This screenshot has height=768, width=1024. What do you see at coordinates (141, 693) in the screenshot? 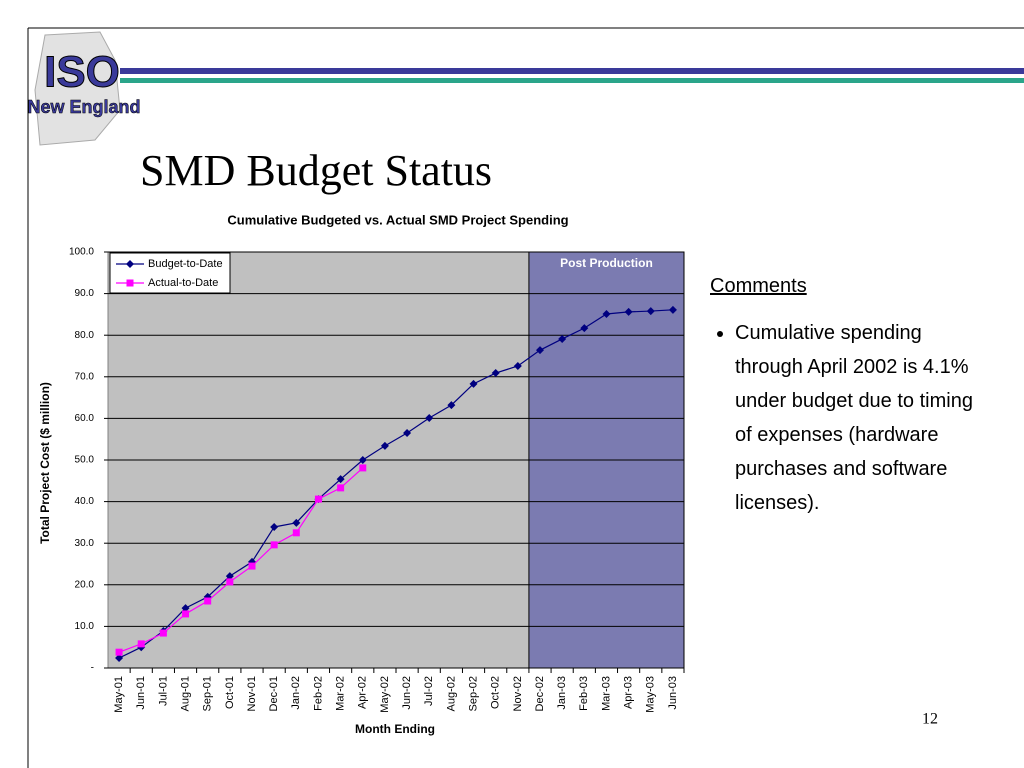
I see `x-tick-label: Jun-01` at bounding box center [141, 693].